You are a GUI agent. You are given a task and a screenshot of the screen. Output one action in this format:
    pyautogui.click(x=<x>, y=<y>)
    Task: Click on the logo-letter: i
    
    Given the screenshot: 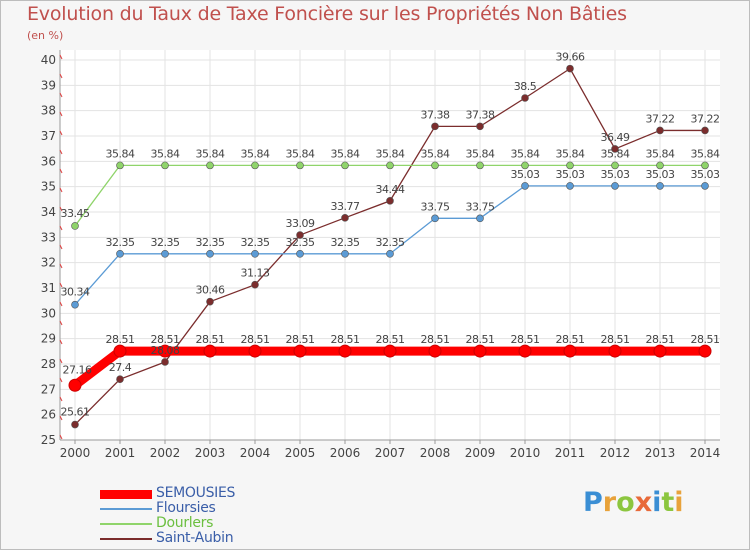 What is the action you would take?
    pyautogui.click(x=679, y=502)
    